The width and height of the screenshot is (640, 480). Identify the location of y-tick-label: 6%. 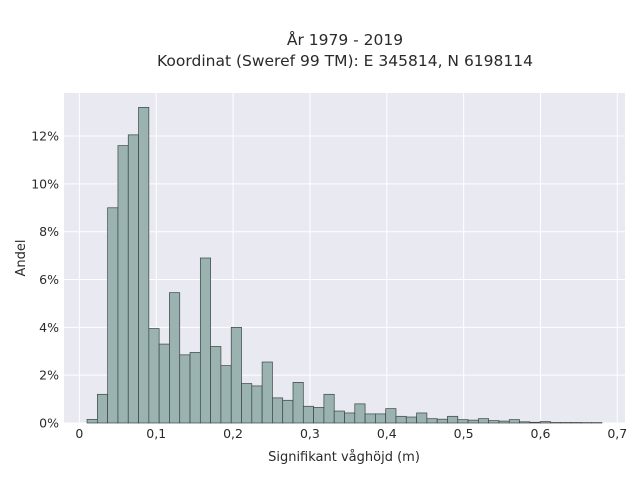
(49, 279).